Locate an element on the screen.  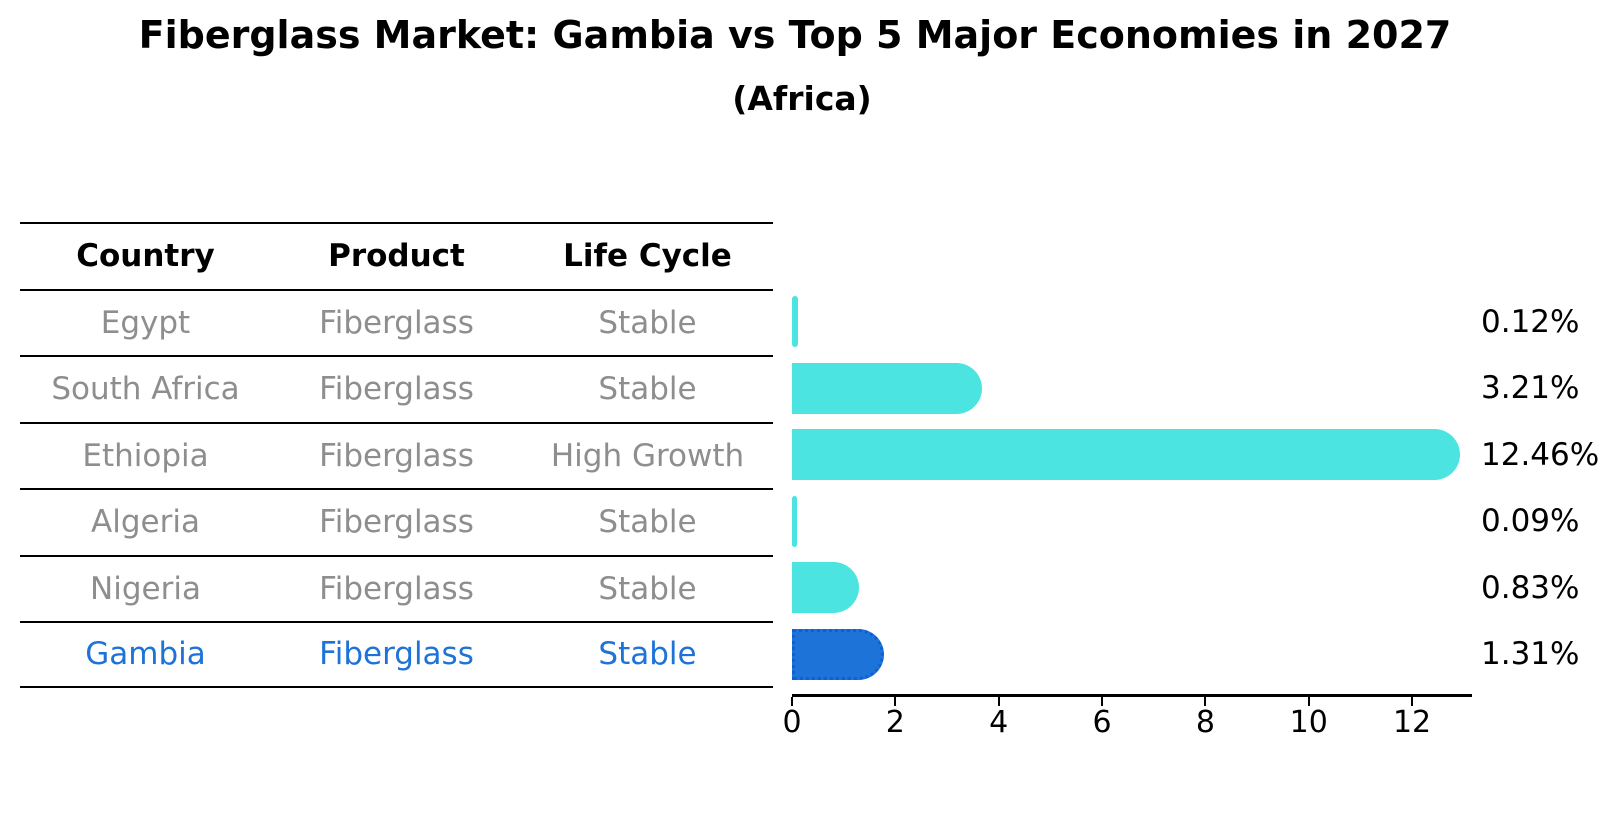
table-header-product: Product is located at coordinates (396, 256).